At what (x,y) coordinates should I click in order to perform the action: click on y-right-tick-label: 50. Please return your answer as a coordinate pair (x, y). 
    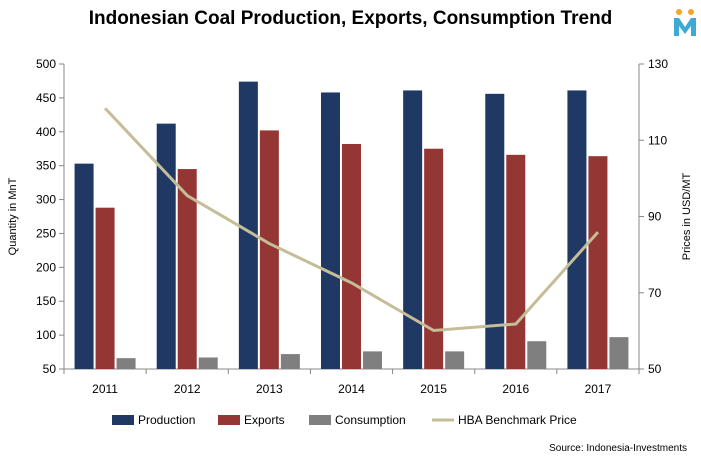
    Looking at the image, I should click on (655, 369).